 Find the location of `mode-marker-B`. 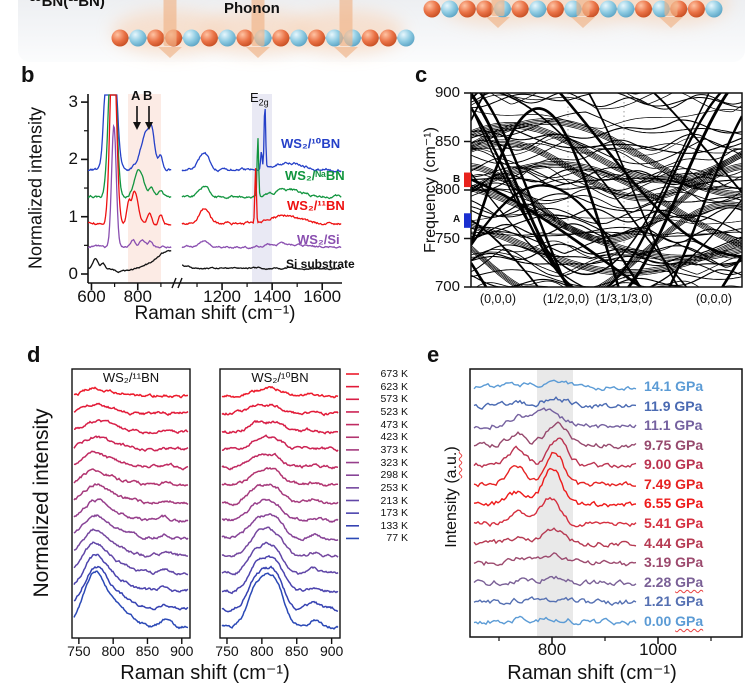

mode-marker-B is located at coordinates (467, 180).